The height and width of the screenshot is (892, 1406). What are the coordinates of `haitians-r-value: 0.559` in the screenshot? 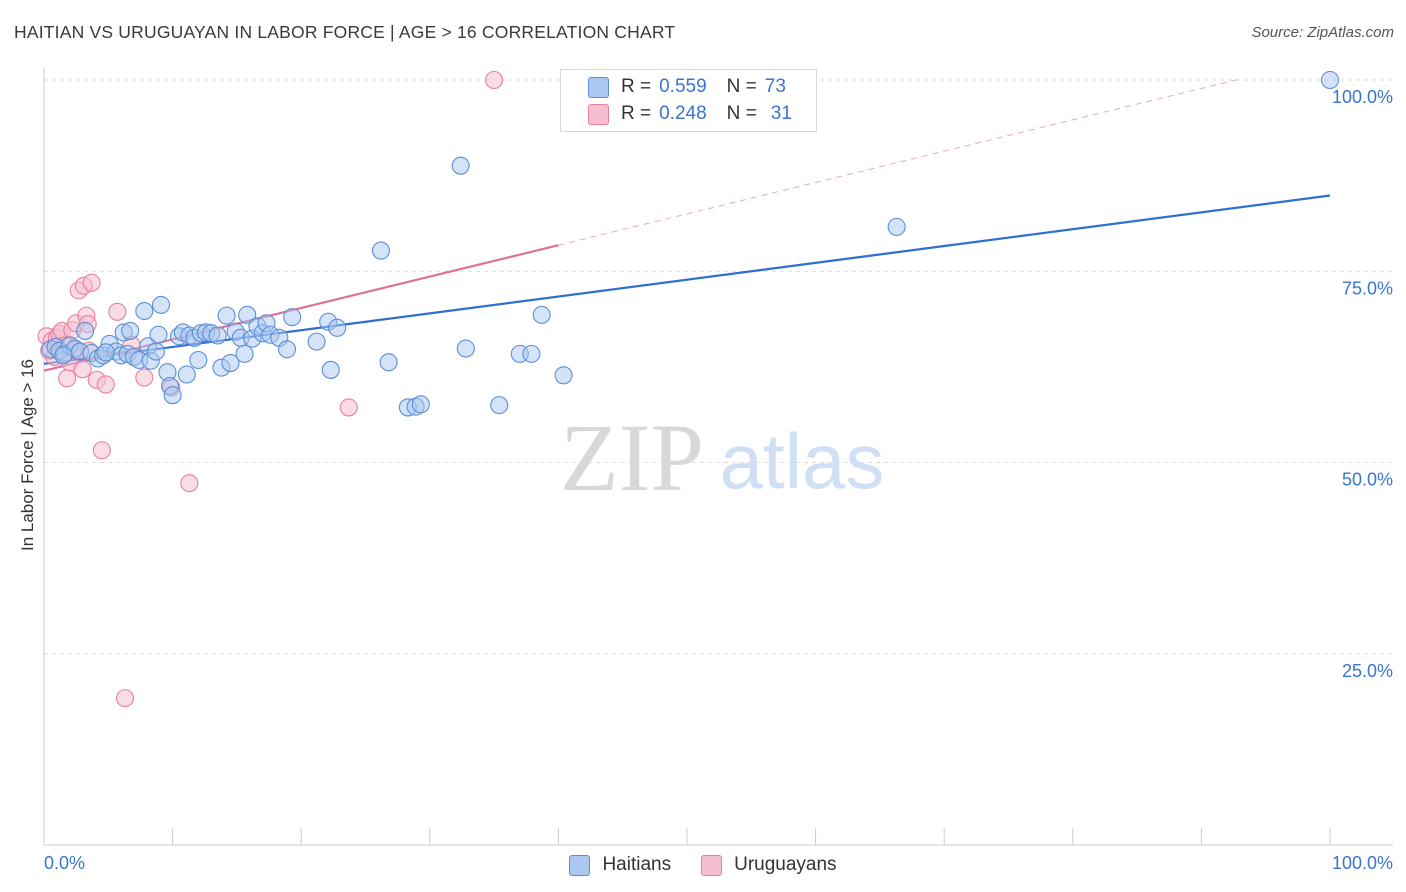 It's located at (683, 86).